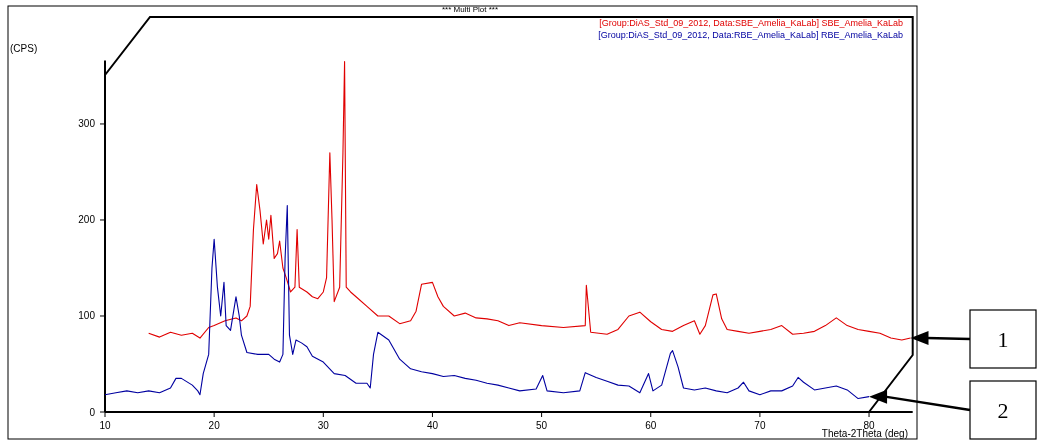  What do you see at coordinates (92, 412) in the screenshot?
I see `y-tick-label: 0` at bounding box center [92, 412].